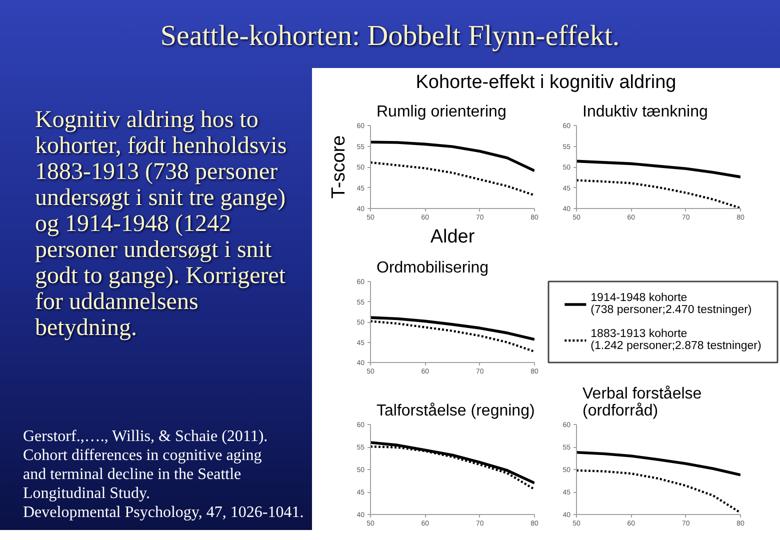  Describe the element at coordinates (546, 83) in the screenshot. I see `text: Kohorte-effekt i kognitiv aldring` at that location.